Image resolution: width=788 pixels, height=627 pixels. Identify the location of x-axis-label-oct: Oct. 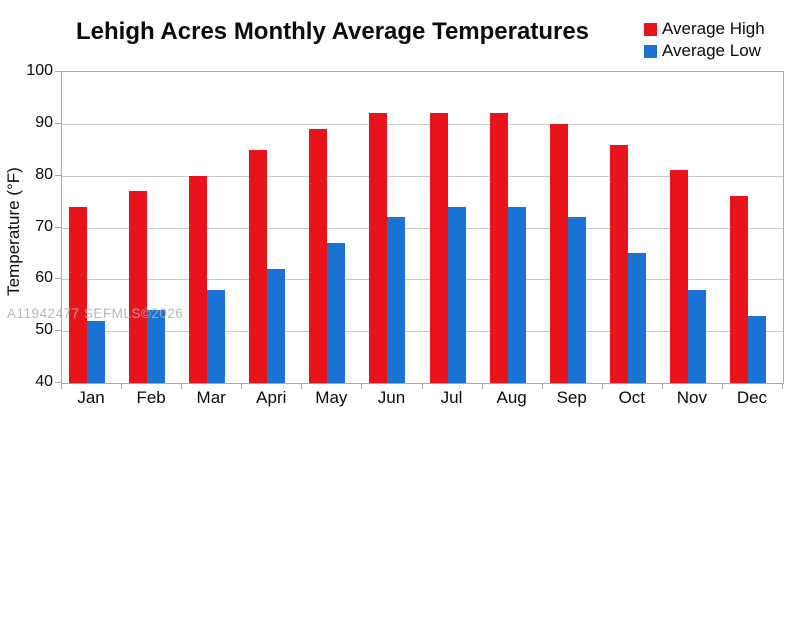
(632, 397).